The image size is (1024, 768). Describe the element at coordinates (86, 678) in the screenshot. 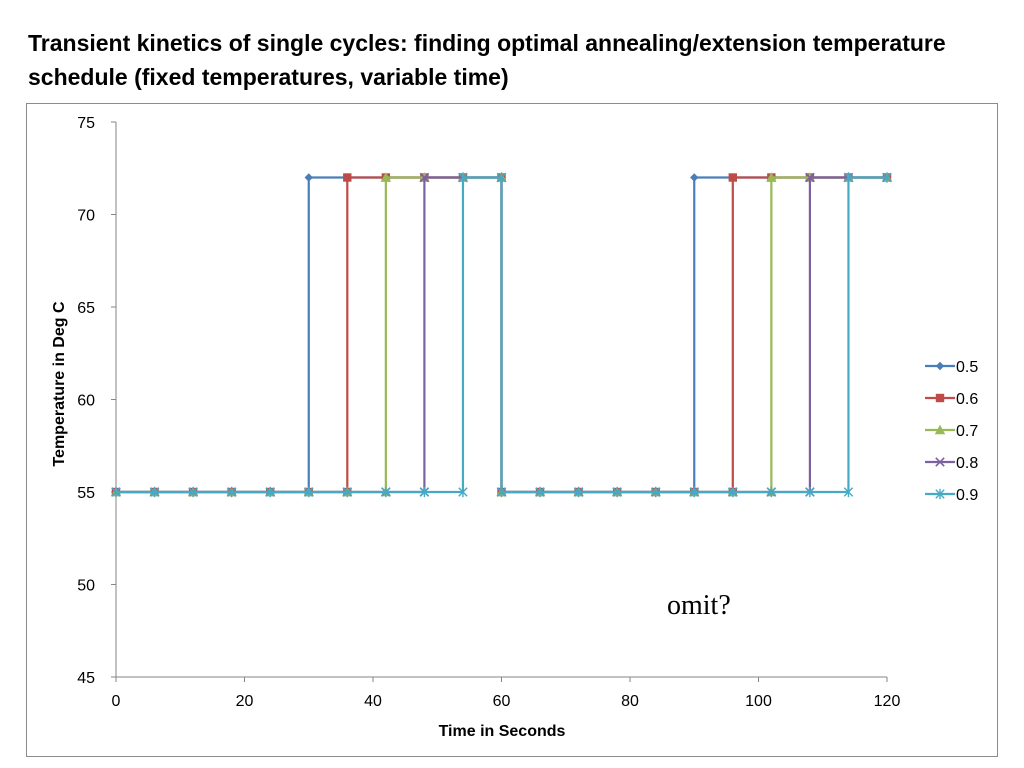

I see `y-tick-label: 45` at that location.